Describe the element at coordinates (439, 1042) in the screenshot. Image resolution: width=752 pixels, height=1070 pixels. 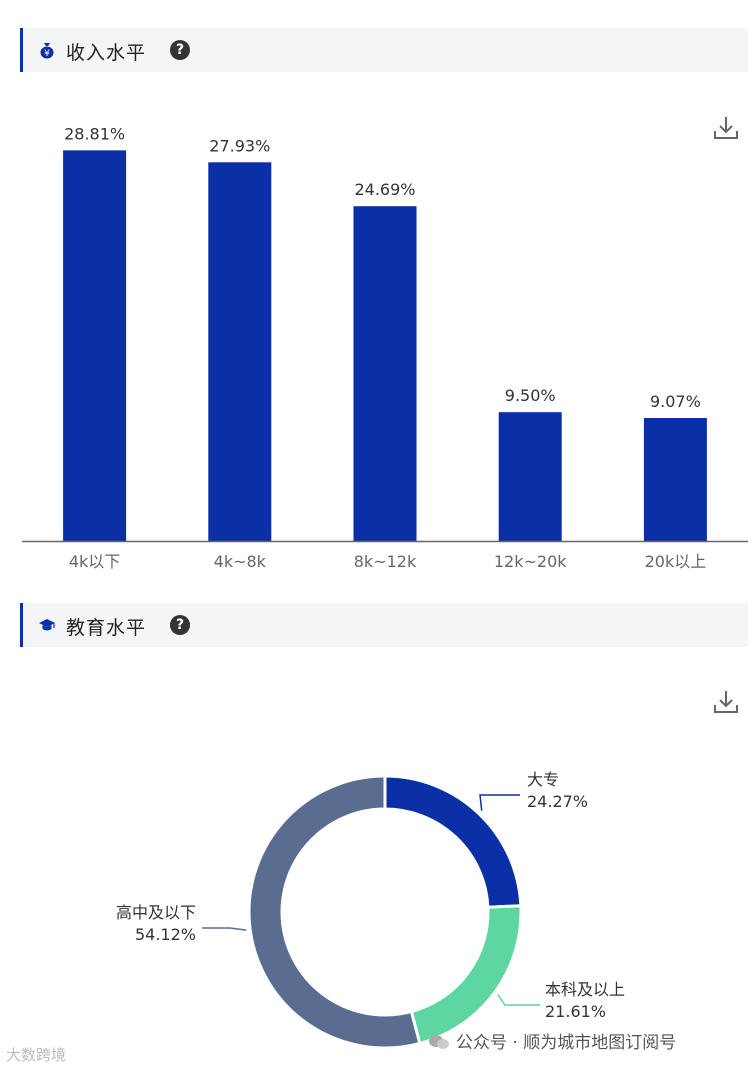
I see `wechat-icon` at that location.